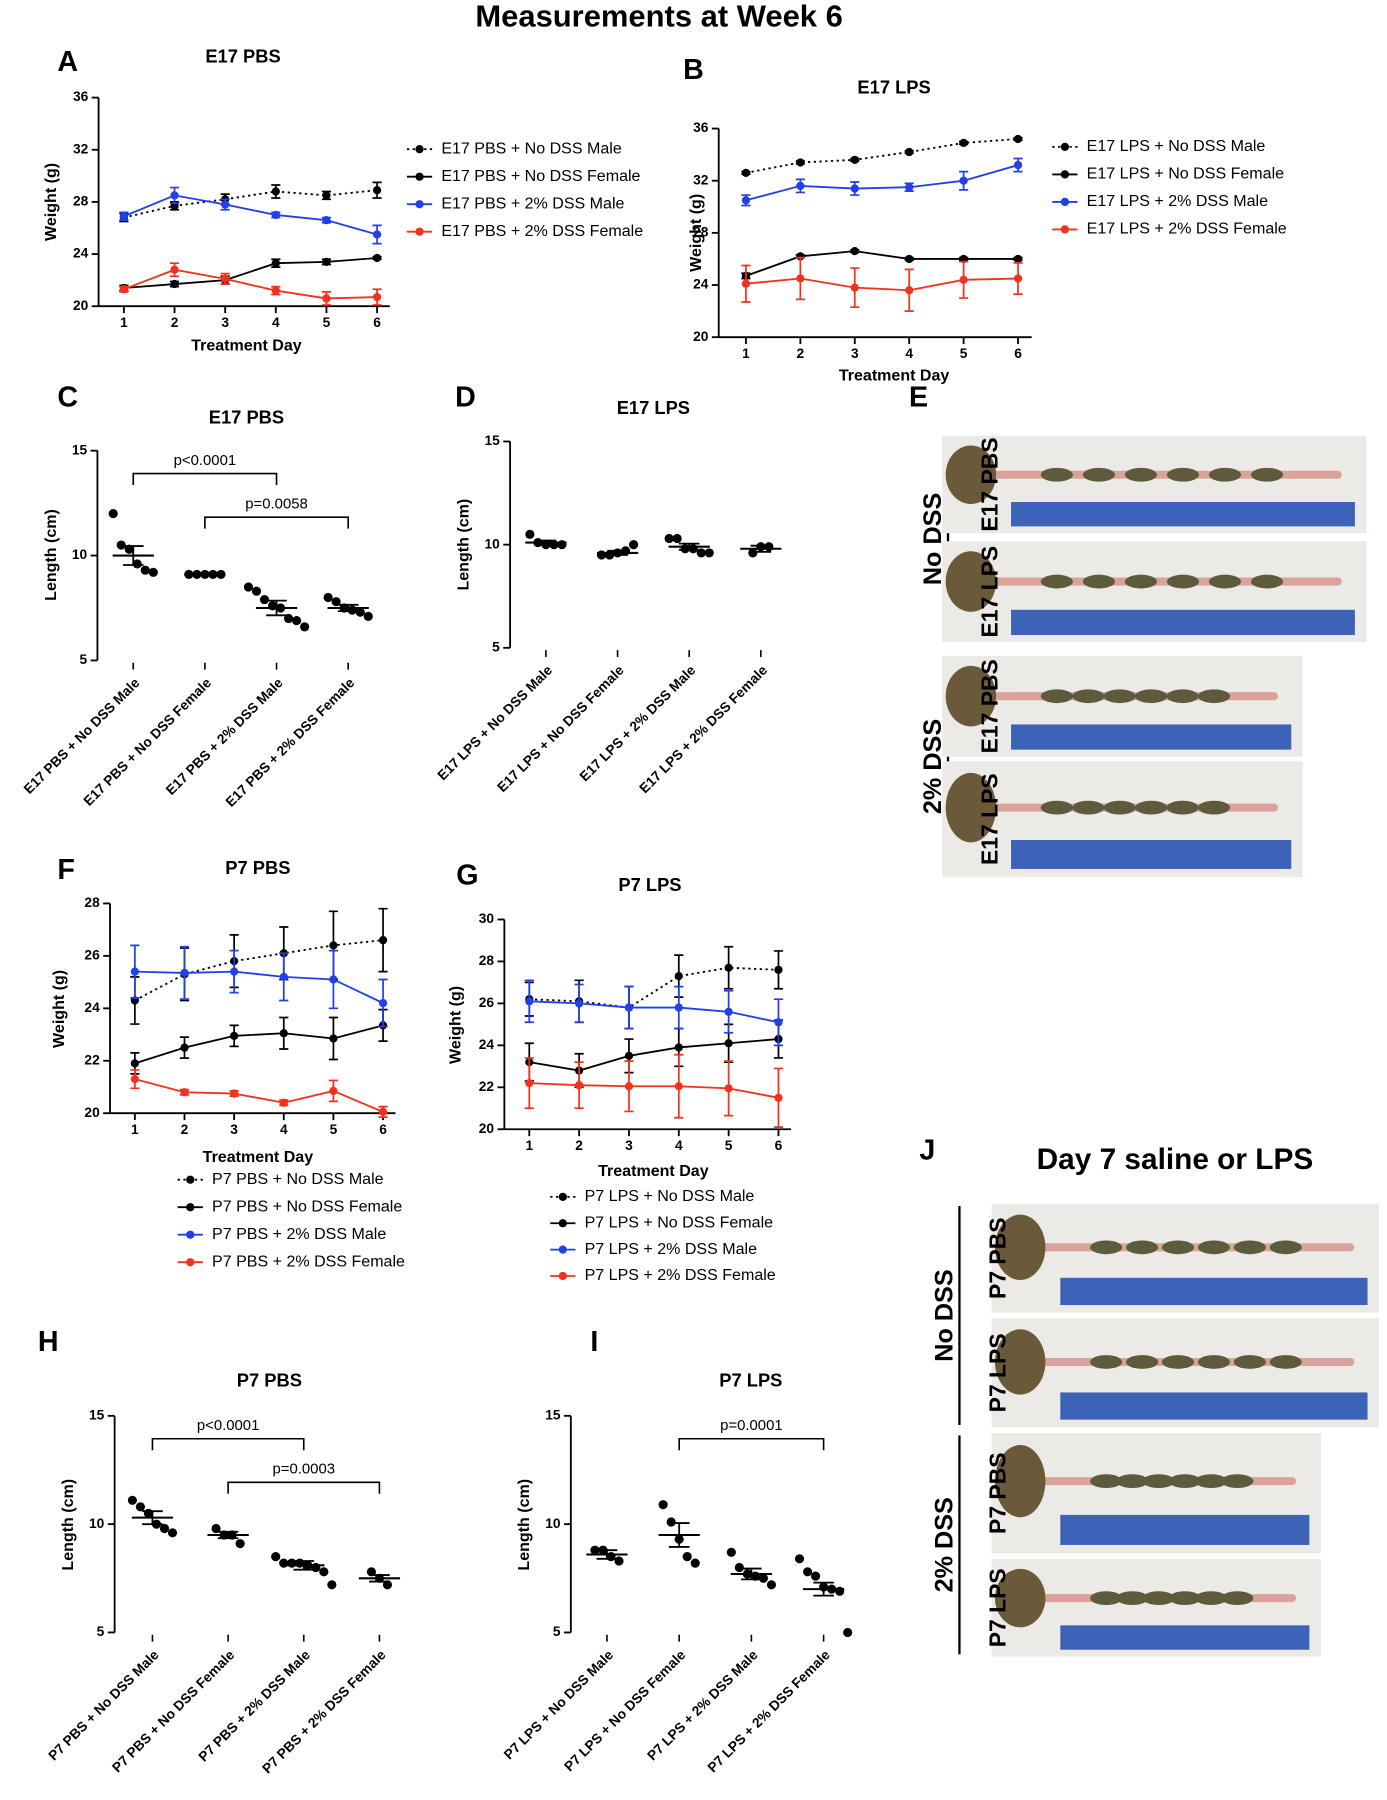 This screenshot has height=1800, width=1387. What do you see at coordinates (918, 398) in the screenshot?
I see `panel-letter: E` at bounding box center [918, 398].